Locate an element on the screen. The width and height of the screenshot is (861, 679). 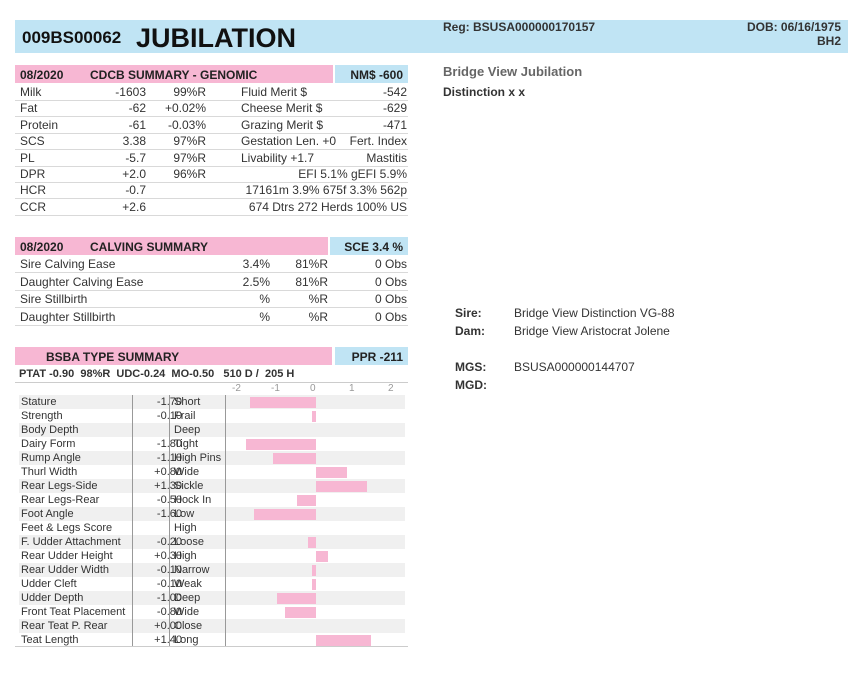
trait-value: -5.7 is located at coordinates (135, 157).